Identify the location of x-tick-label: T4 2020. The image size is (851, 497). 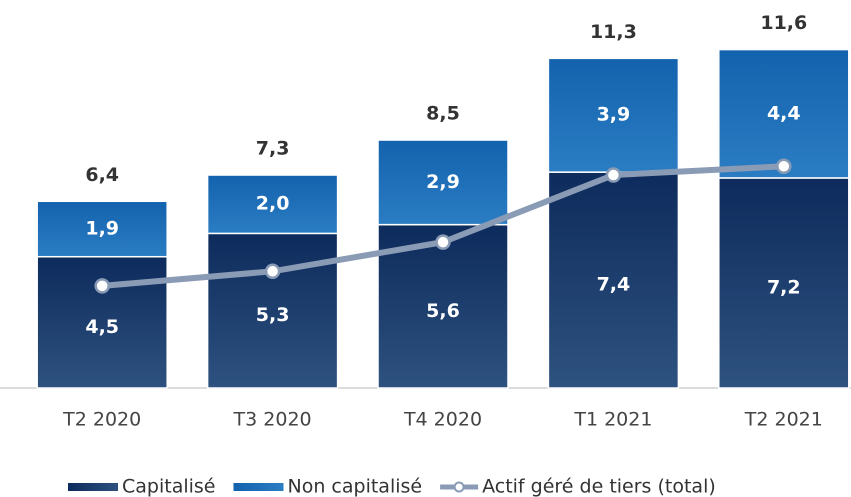
(442, 420).